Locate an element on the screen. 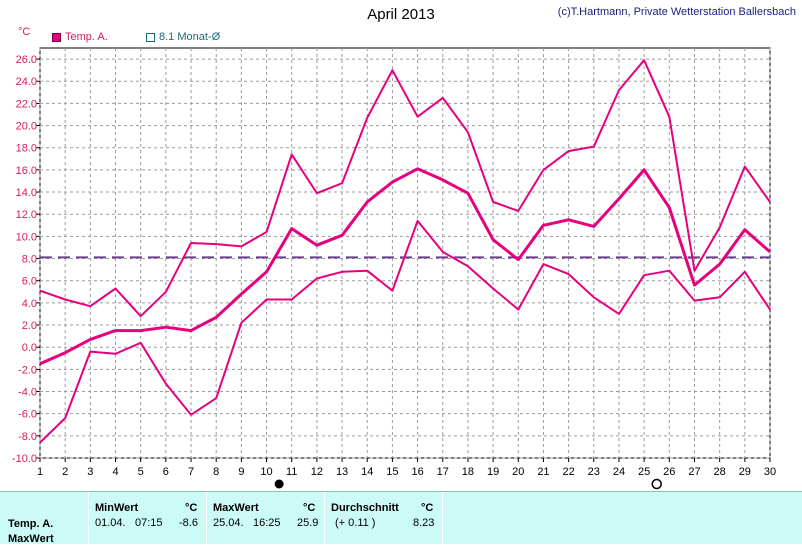 The width and height of the screenshot is (802, 545). x-tick-label: 3 is located at coordinates (90, 472).